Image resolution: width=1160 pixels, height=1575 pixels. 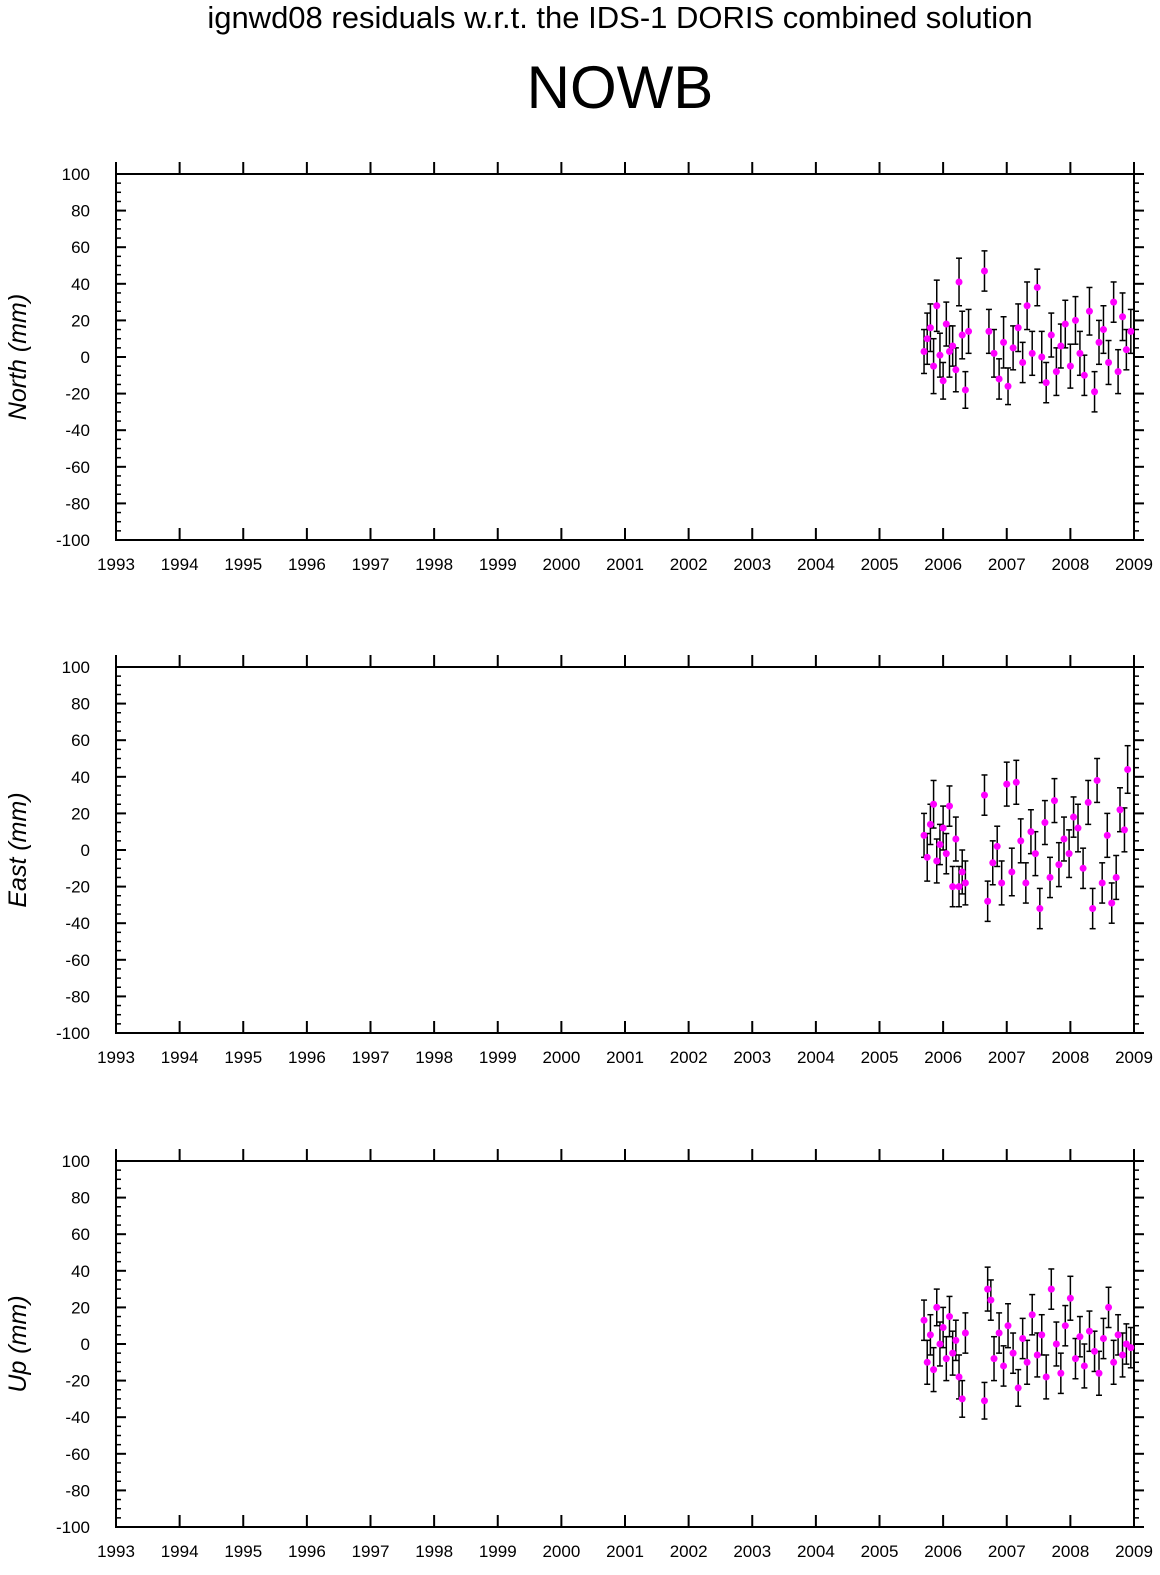 What do you see at coordinates (80, 813) in the screenshot?
I see `y-tick-label: 20` at bounding box center [80, 813].